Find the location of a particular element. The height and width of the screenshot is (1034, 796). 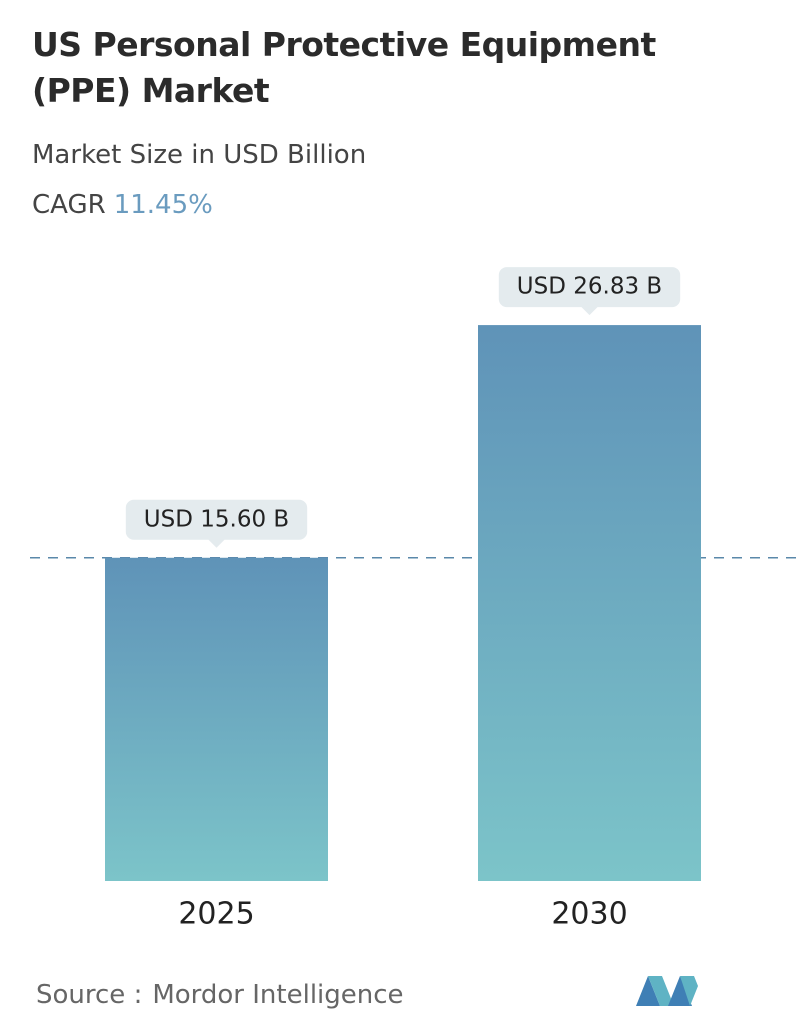

cagr-label: CAGR is located at coordinates (69, 205).